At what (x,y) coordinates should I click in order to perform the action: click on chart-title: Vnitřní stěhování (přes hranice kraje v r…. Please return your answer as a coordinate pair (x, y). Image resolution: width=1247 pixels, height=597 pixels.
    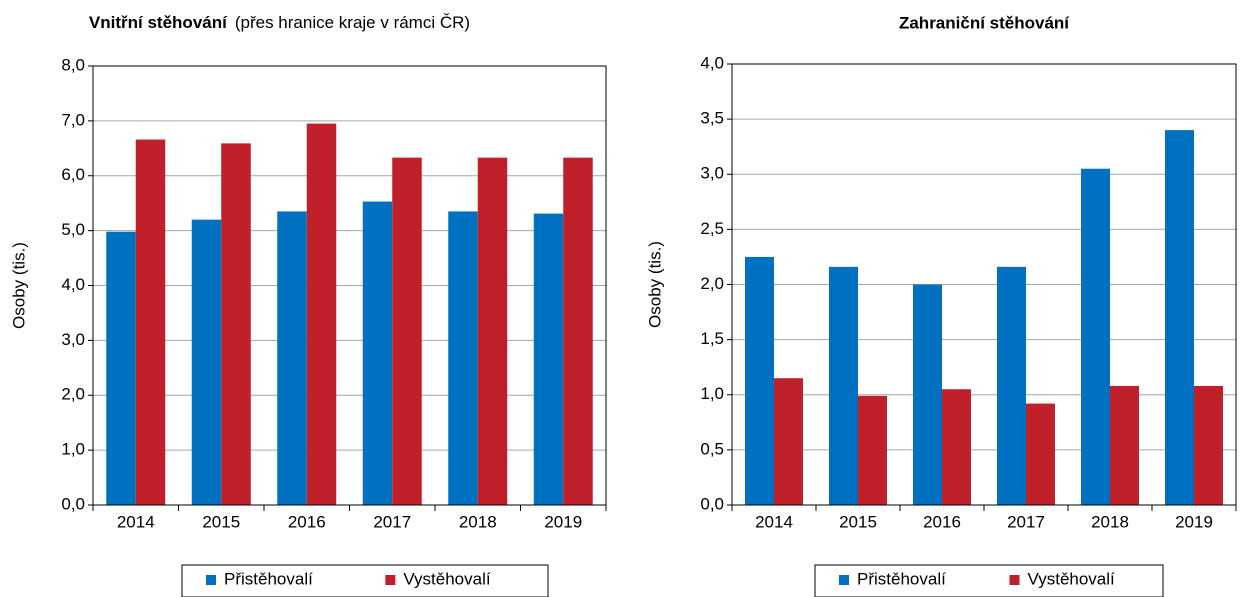
    Looking at the image, I should click on (279, 22).